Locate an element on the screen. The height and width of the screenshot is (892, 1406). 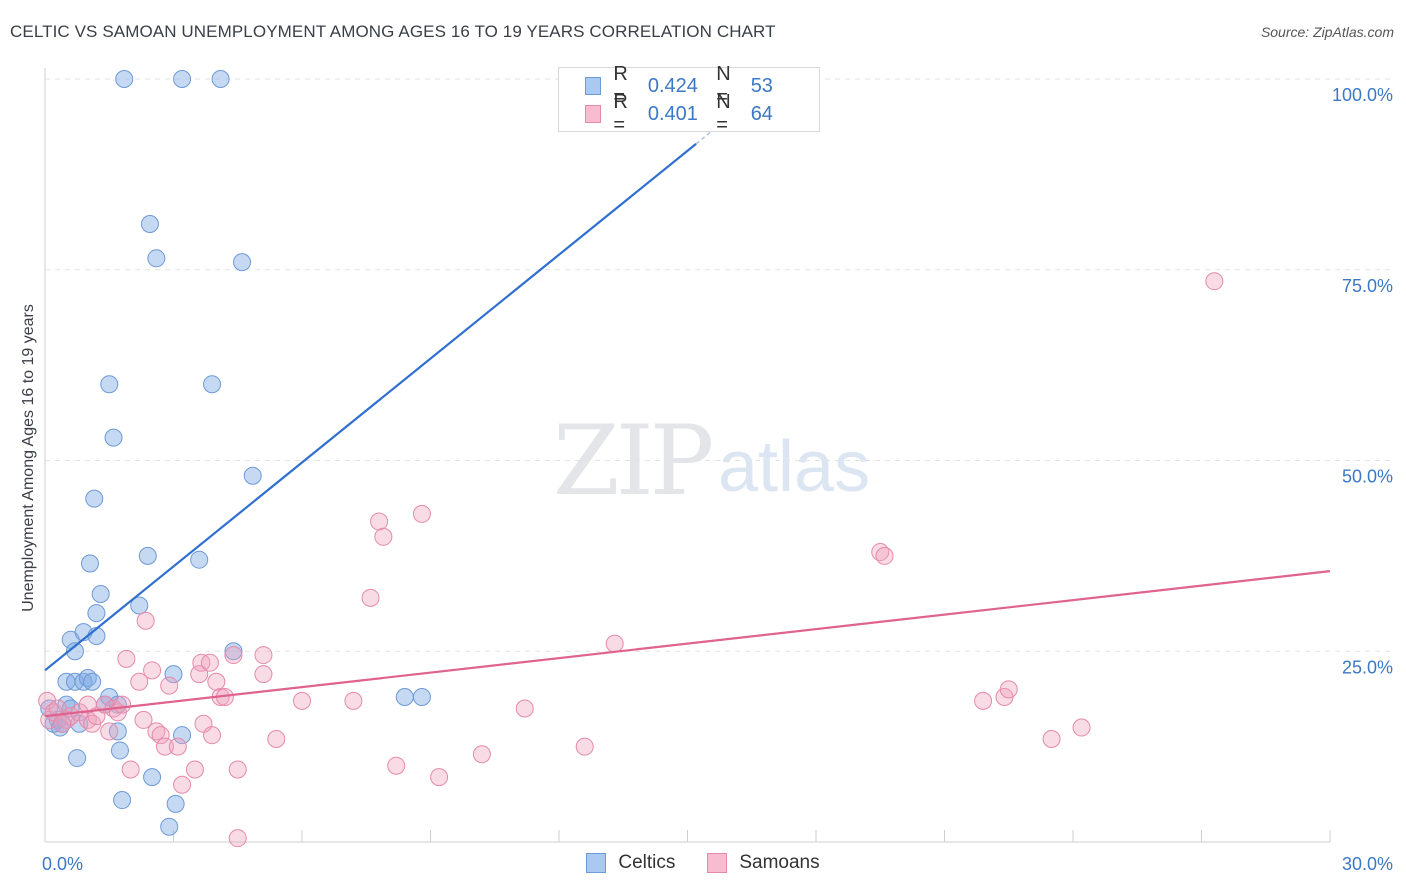
series-legend: Celtics Samoans is located at coordinates (703, 863).